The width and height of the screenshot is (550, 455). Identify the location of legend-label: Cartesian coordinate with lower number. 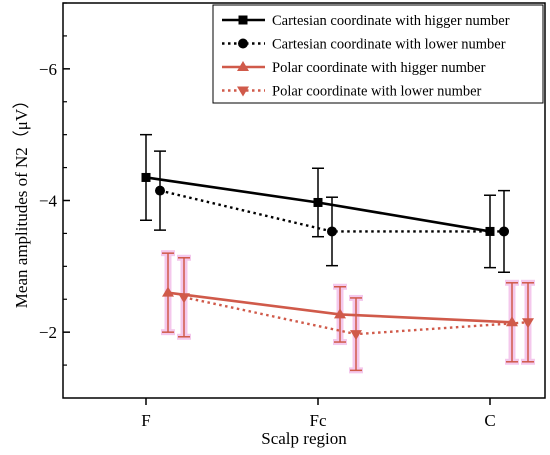
(389, 45).